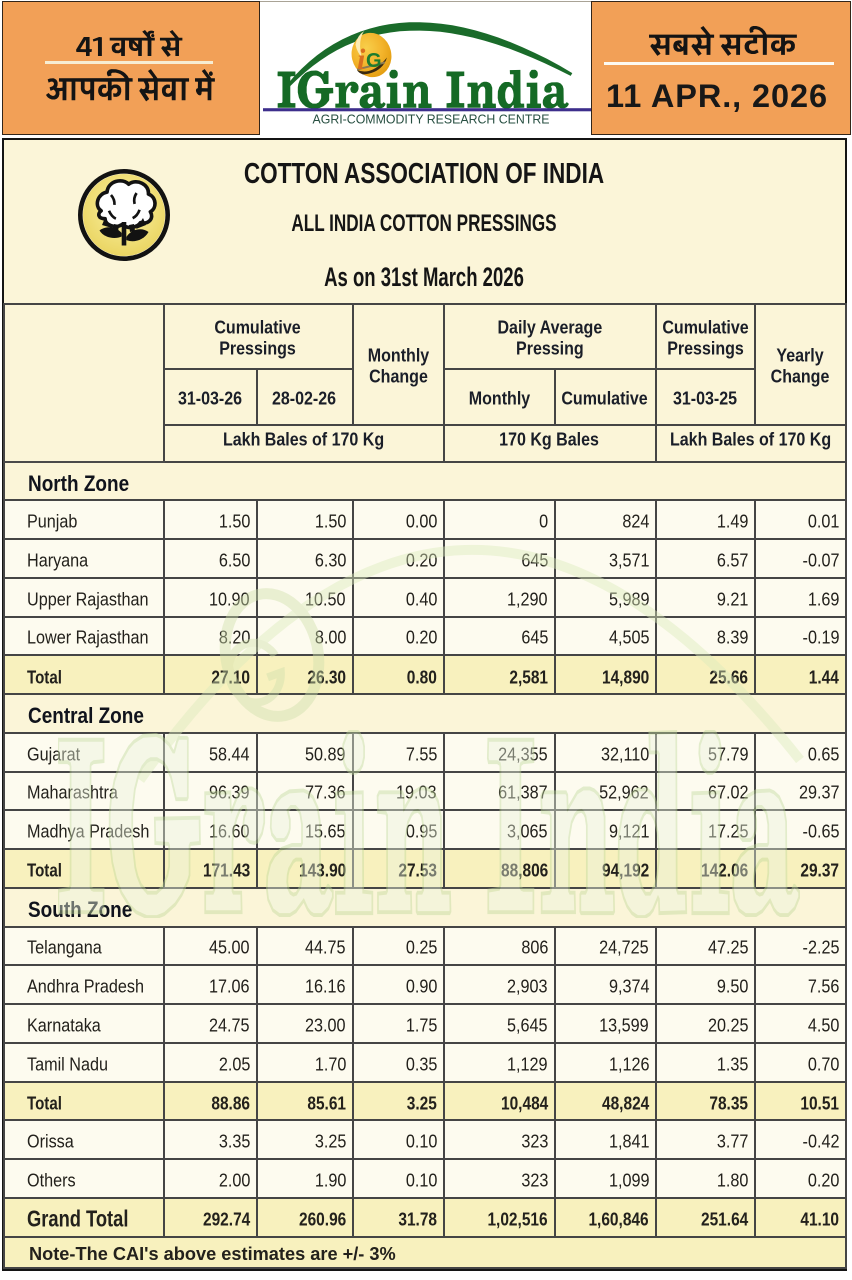 This screenshot has height=1280, width=852. I want to click on svg-text: G, so click(374, 61).